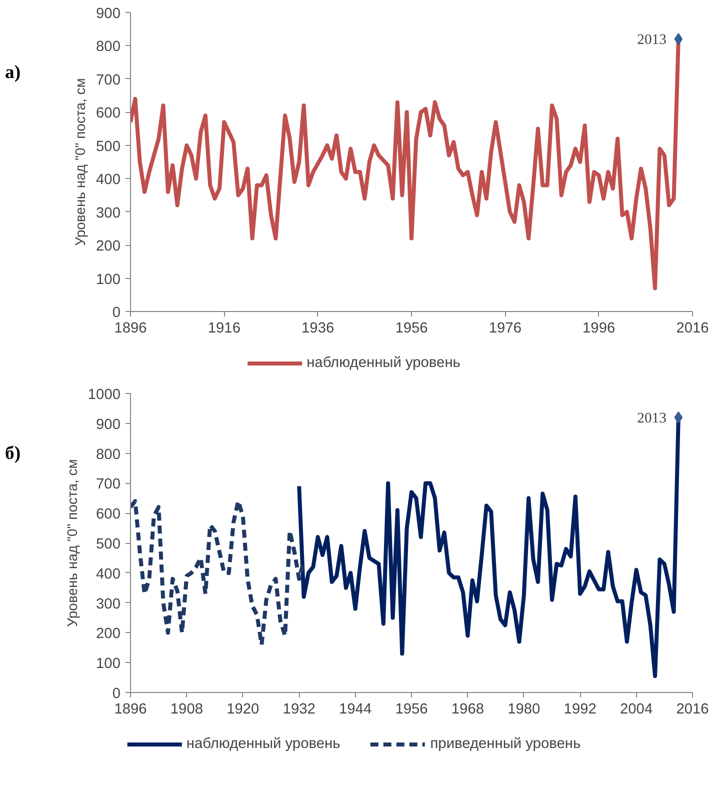  I want to click on y-tick-label: 1000, so click(104, 395).